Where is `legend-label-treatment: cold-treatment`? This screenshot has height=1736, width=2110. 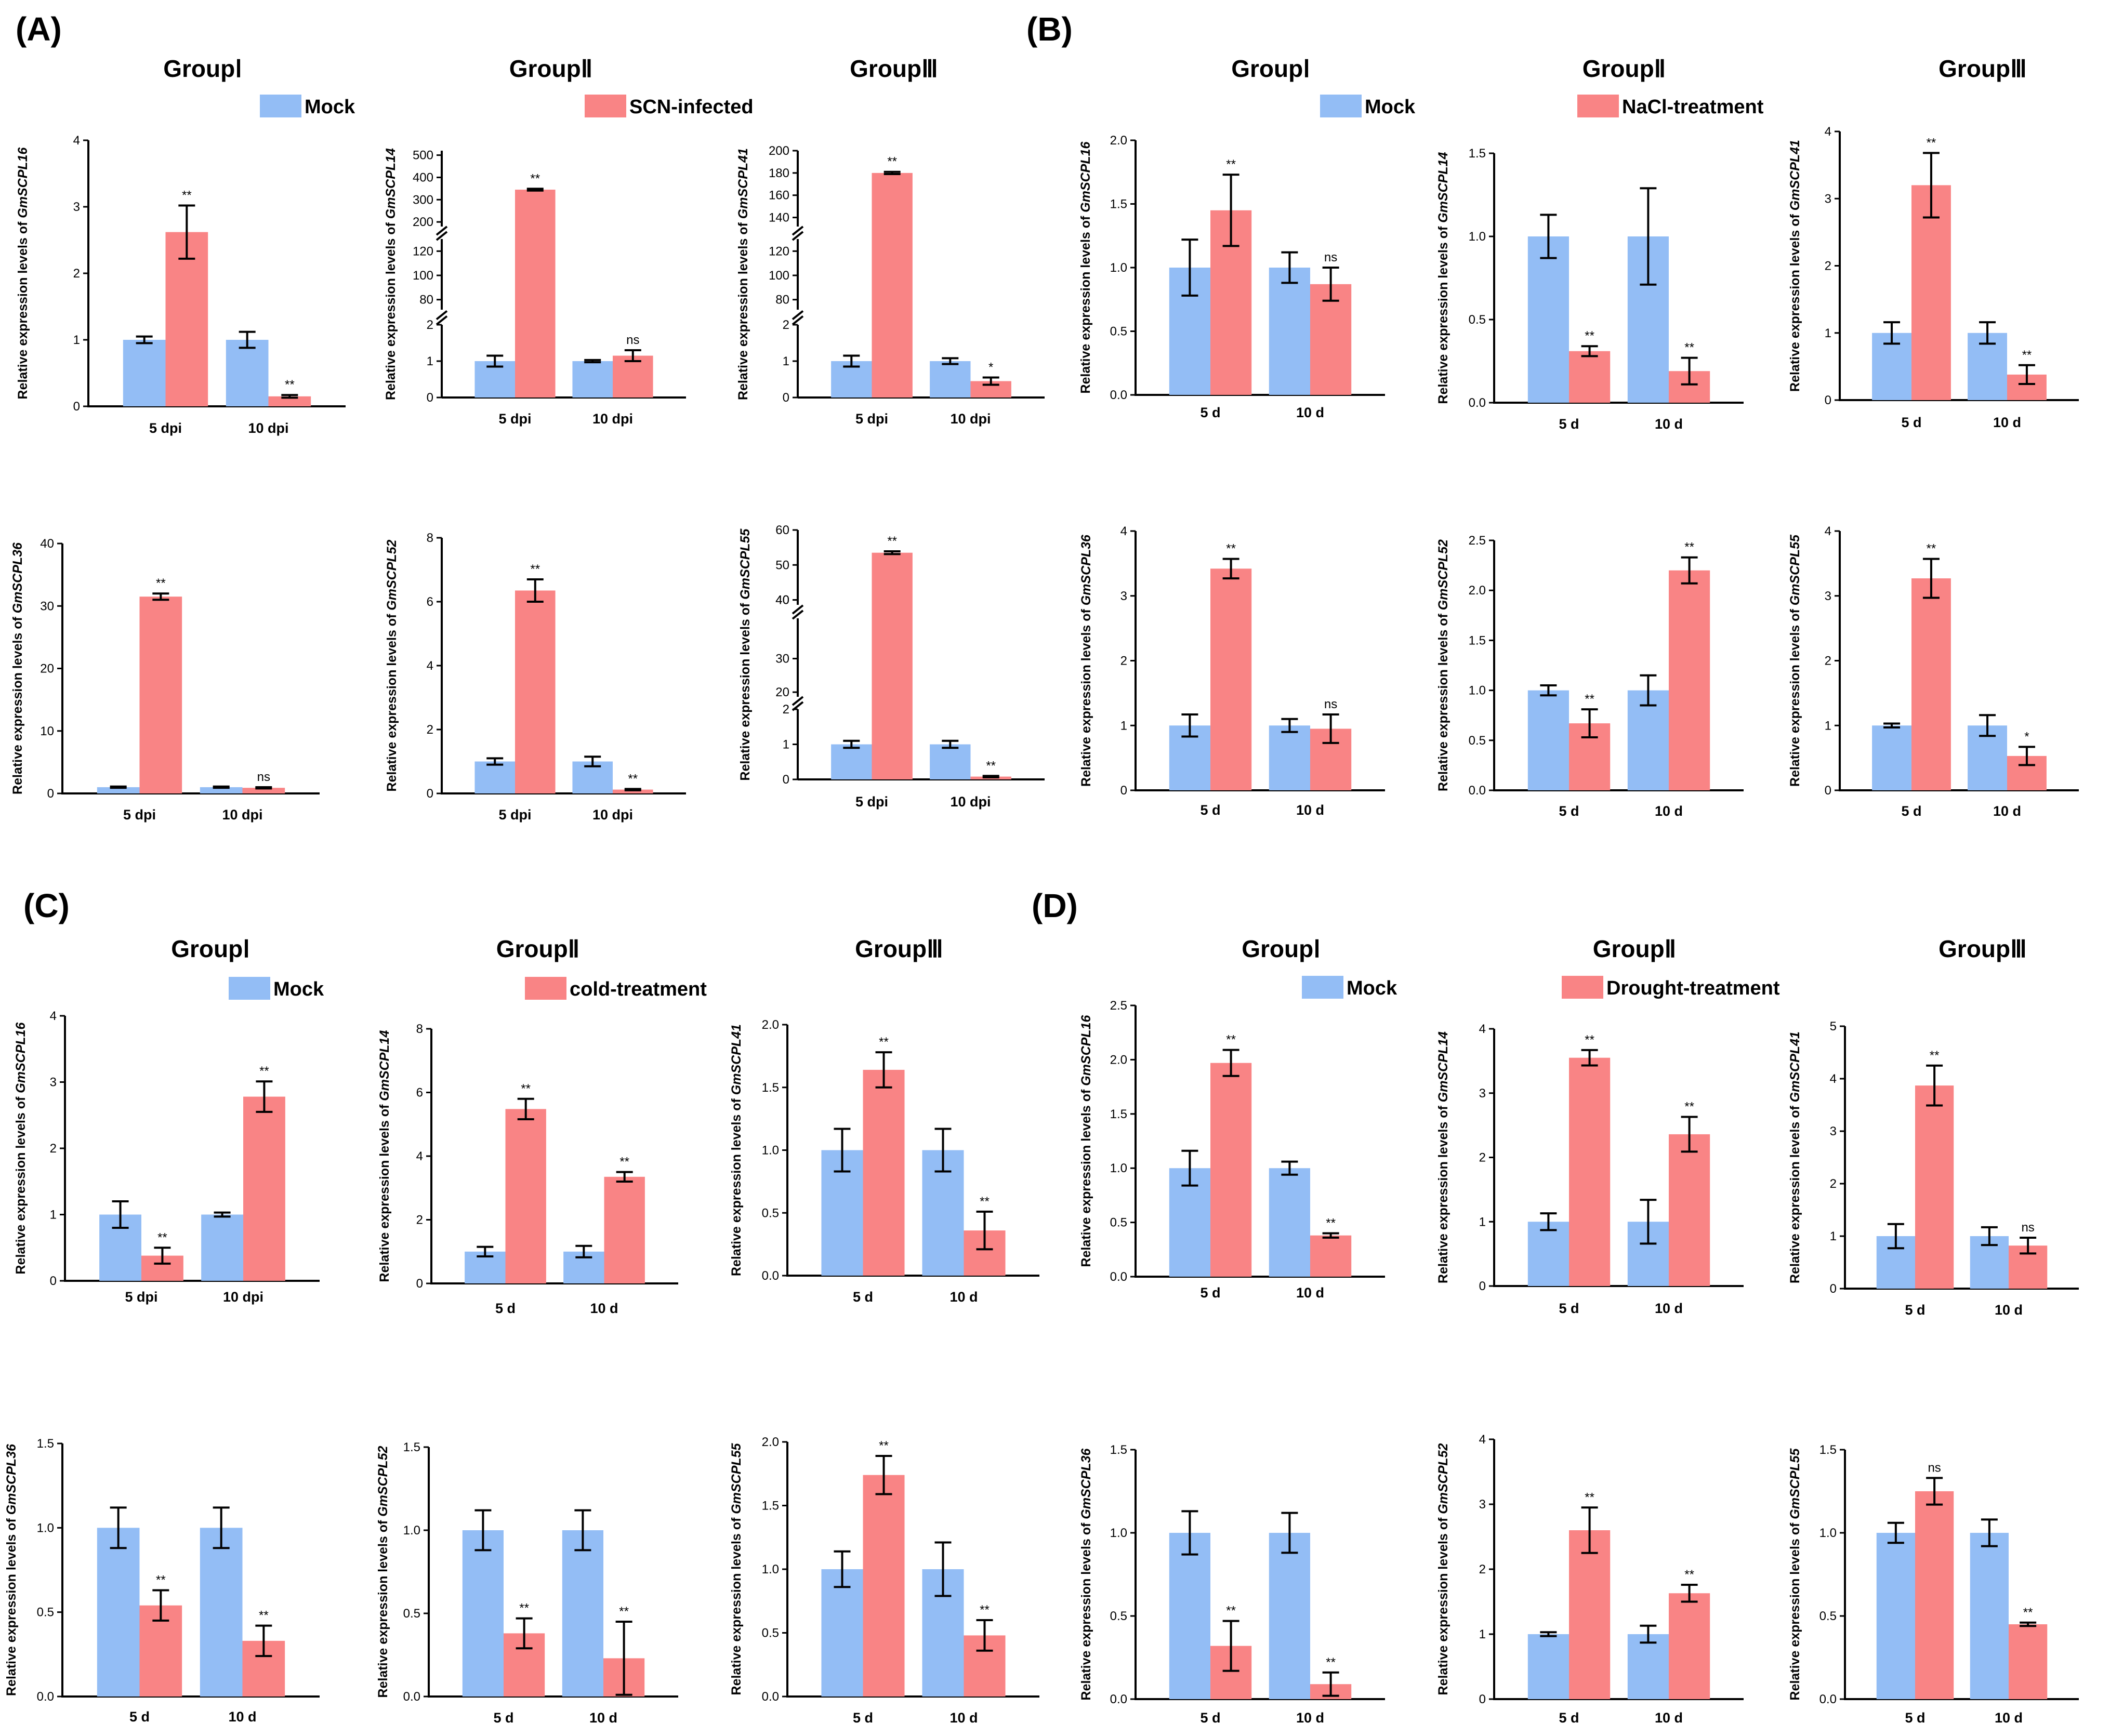 legend-label-treatment: cold-treatment is located at coordinates (638, 989).